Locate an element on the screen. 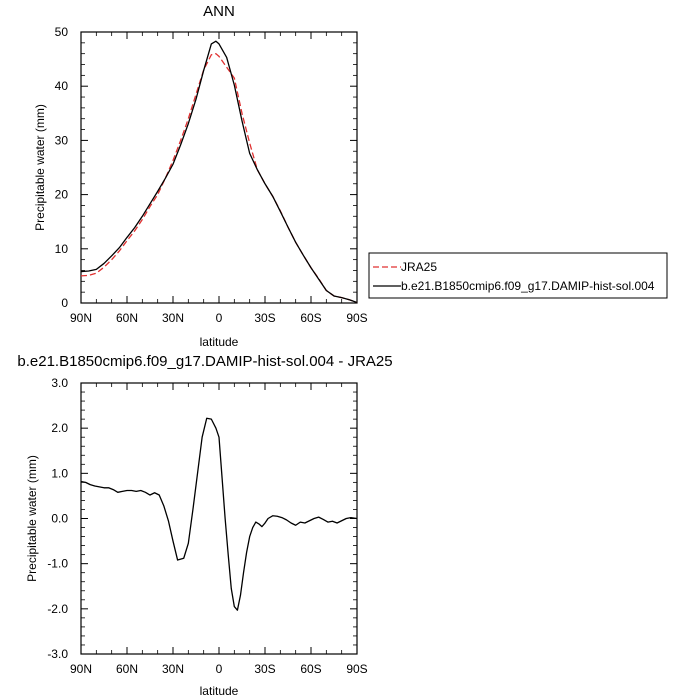 The height and width of the screenshot is (700, 700). bottom-ytick-label: 2.0 is located at coordinates (59, 428).